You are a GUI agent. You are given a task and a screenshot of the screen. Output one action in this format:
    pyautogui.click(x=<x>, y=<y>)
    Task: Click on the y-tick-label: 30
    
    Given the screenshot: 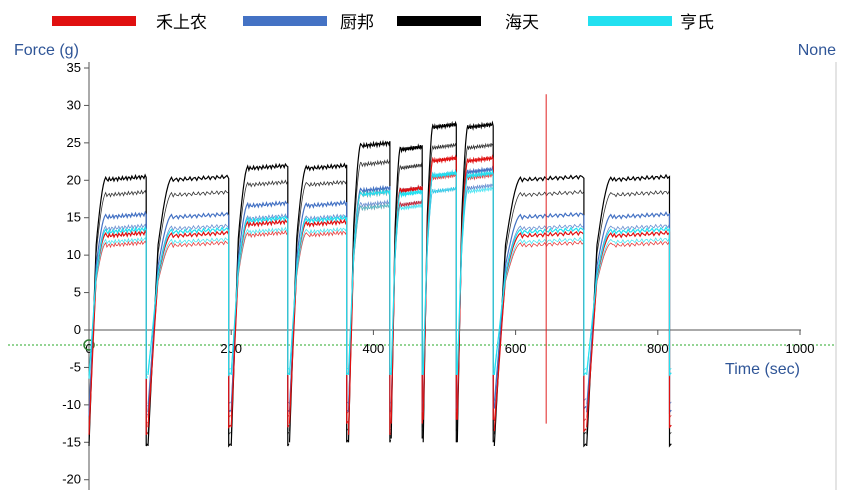 What is the action you would take?
    pyautogui.click(x=74, y=104)
    